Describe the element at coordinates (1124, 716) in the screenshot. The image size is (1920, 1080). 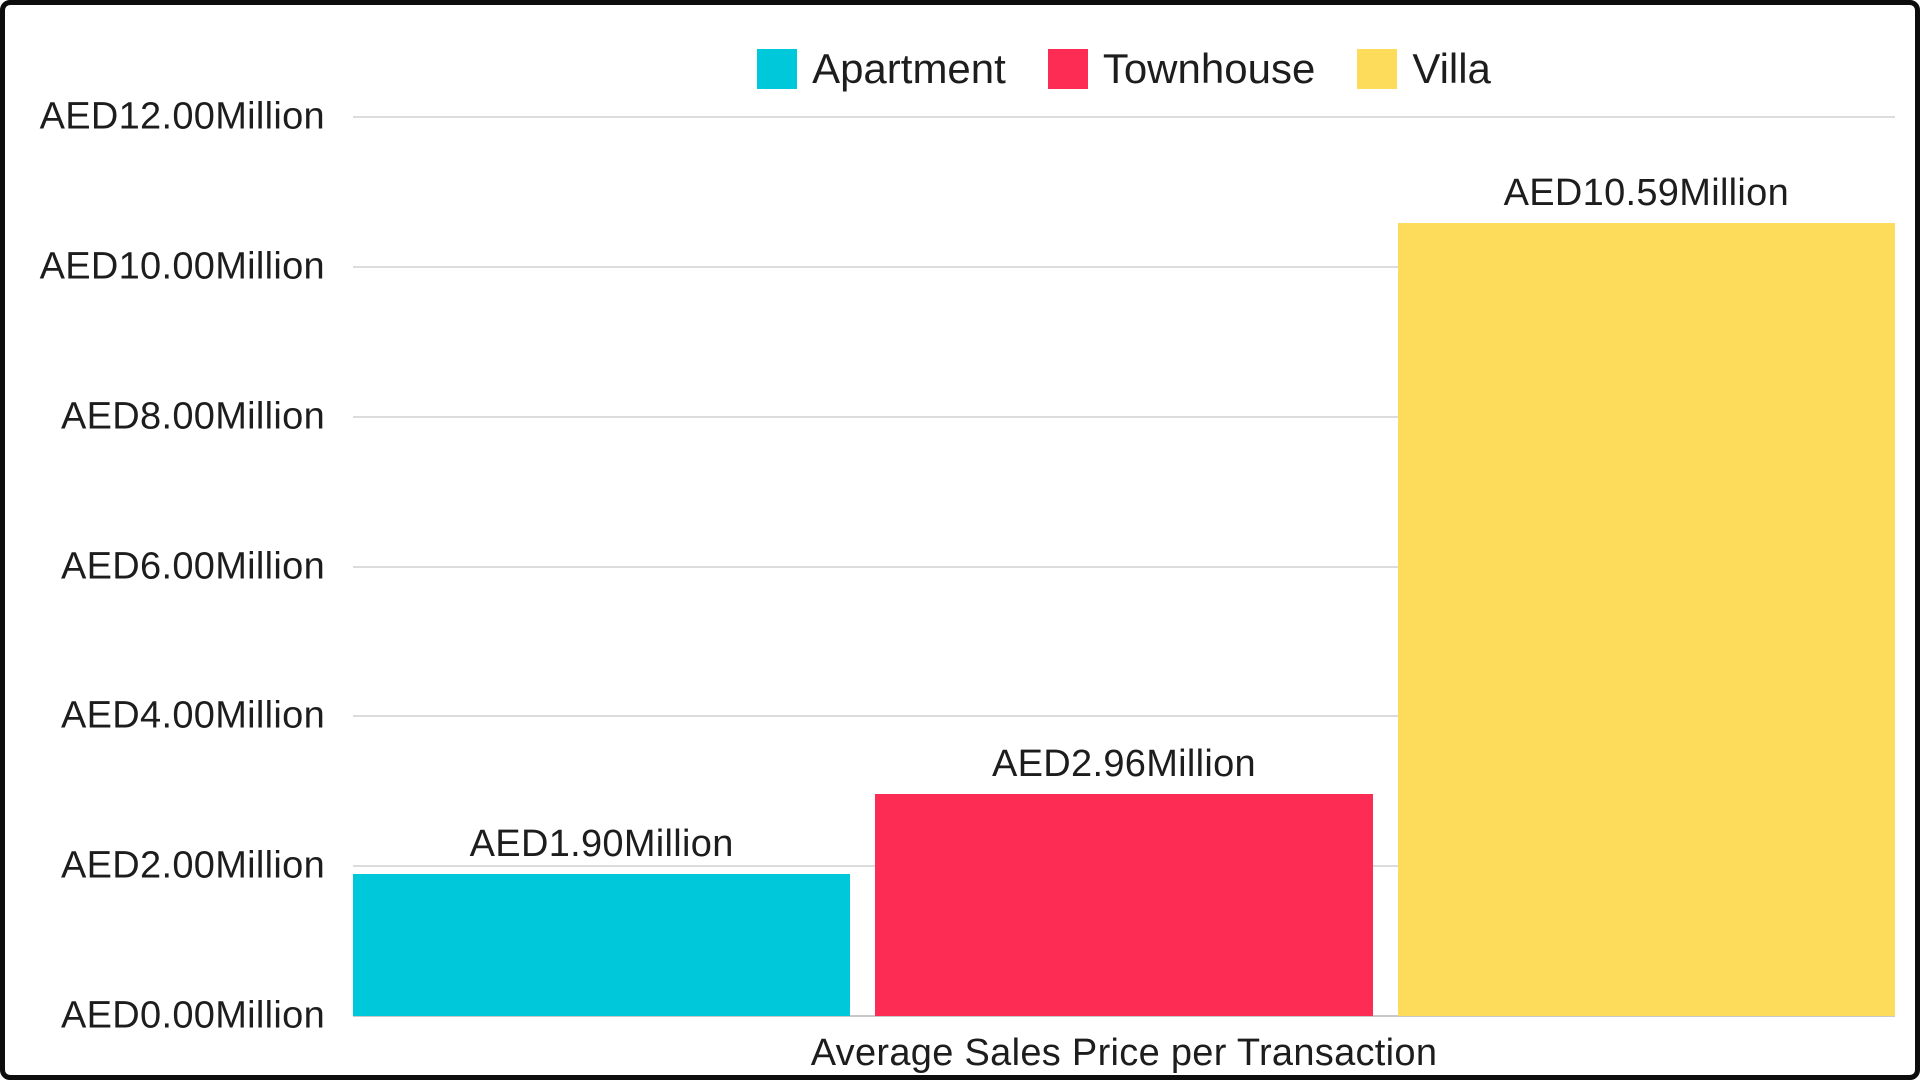
I see `gridline-4m` at that location.